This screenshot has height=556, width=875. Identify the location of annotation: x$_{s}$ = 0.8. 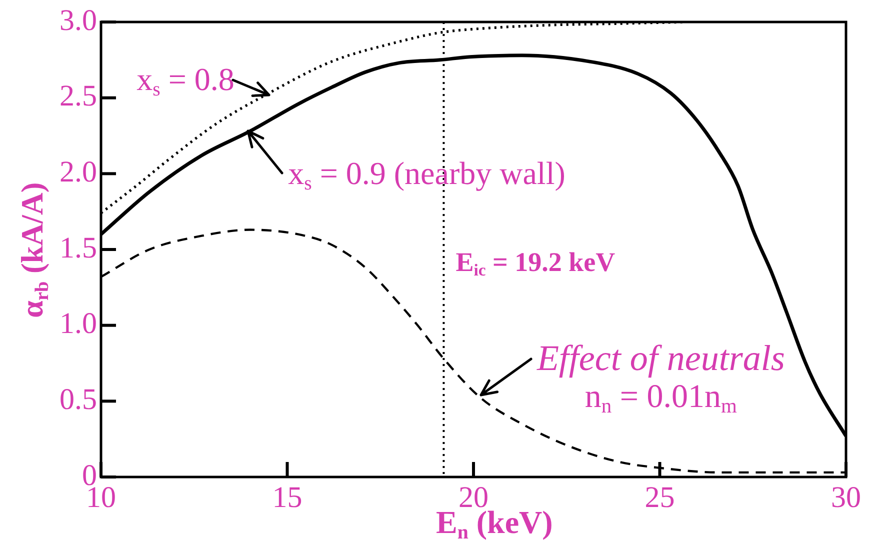
(185, 81).